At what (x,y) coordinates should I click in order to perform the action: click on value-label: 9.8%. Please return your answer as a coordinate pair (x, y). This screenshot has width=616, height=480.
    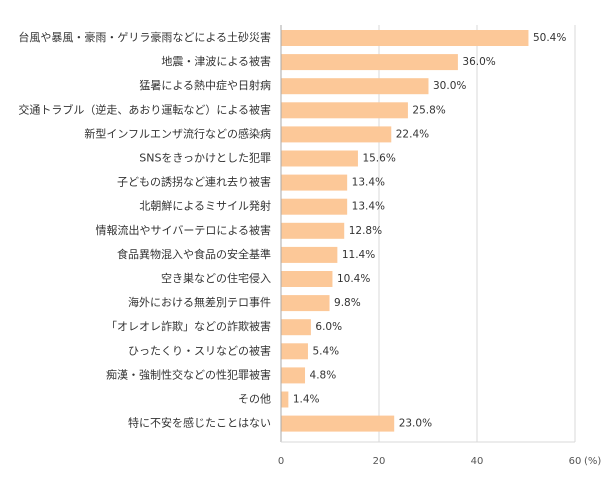
    Looking at the image, I should click on (347, 303).